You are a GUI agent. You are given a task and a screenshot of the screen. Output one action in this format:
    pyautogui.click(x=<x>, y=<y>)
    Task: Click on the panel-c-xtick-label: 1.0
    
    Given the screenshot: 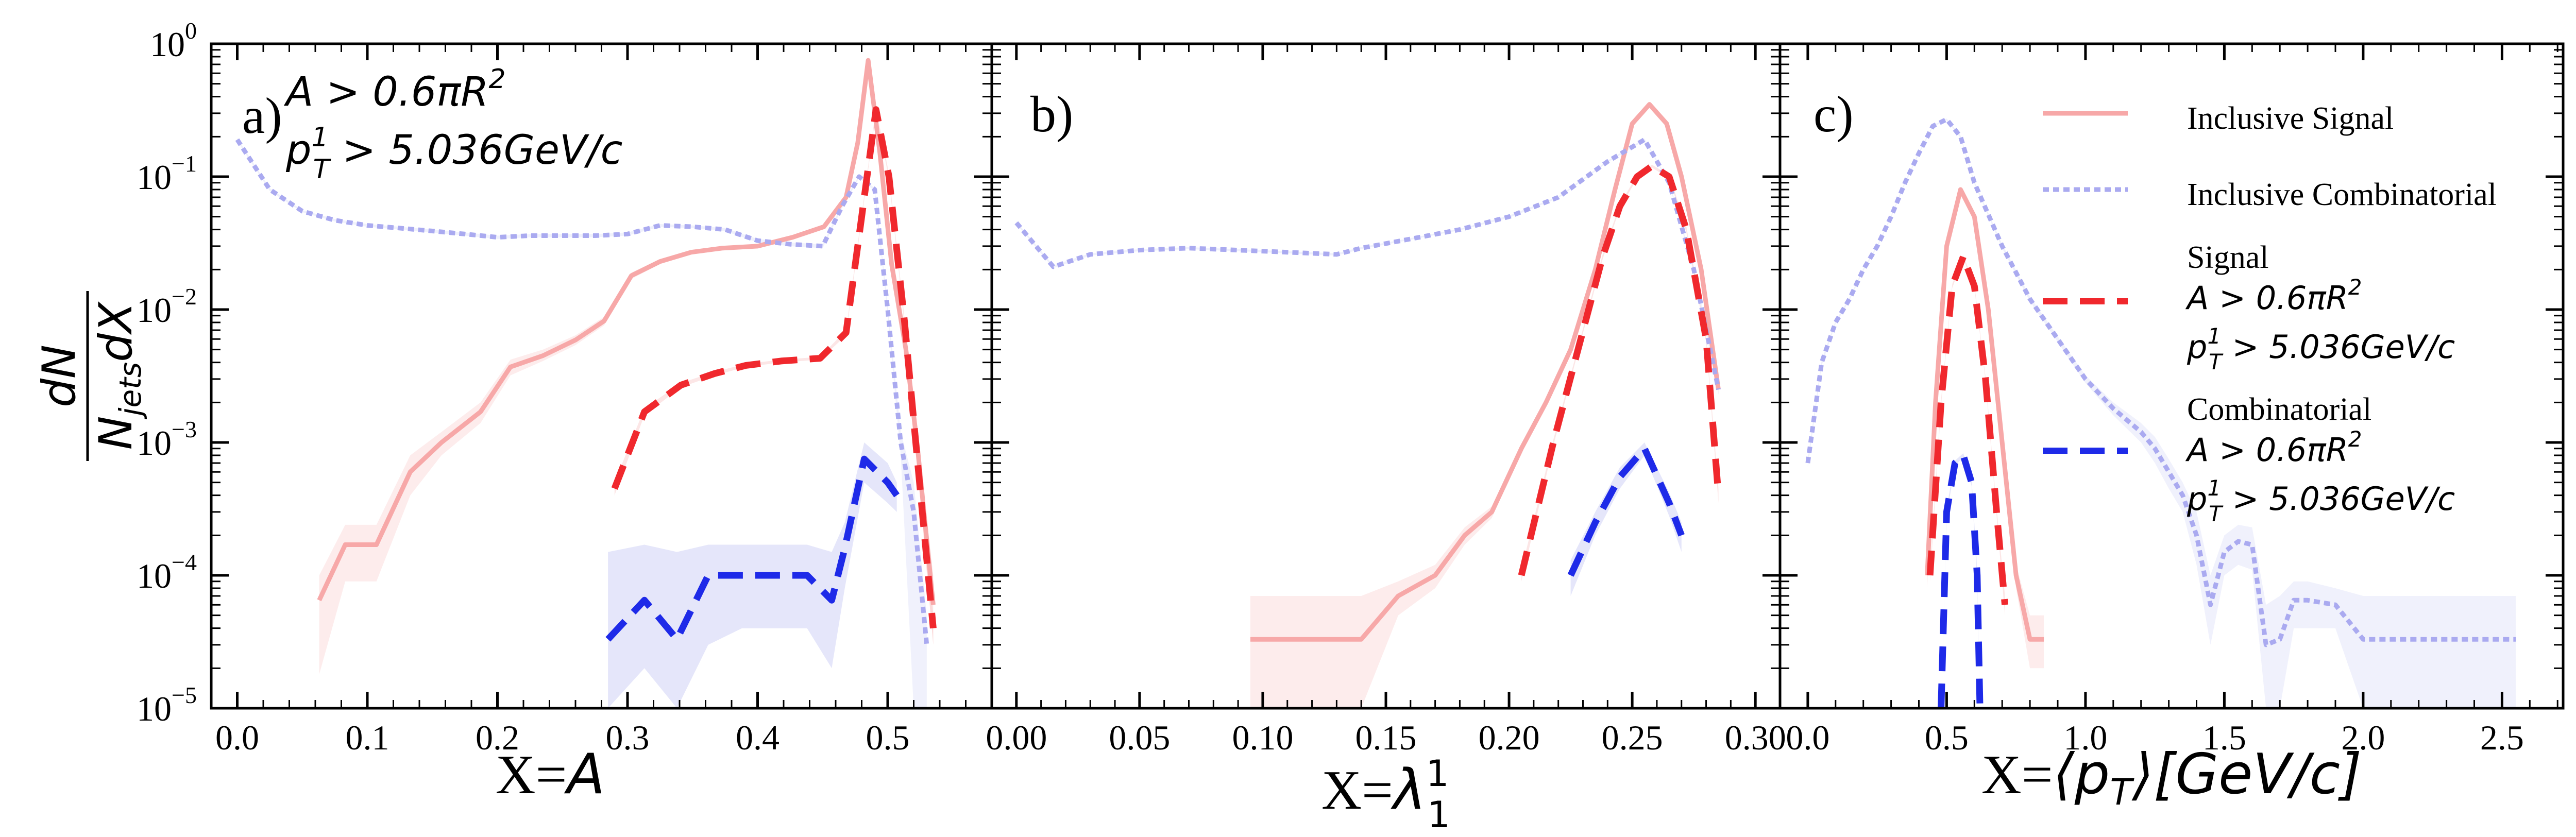 What is the action you would take?
    pyautogui.click(x=2085, y=738)
    